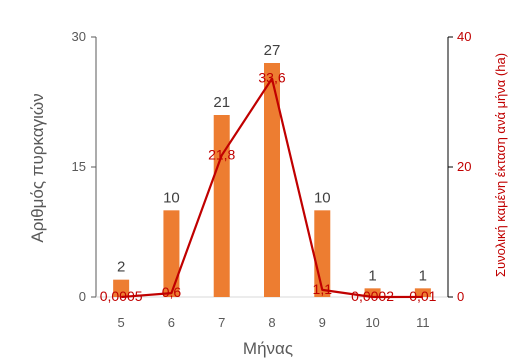 The width and height of the screenshot is (522, 360). Describe the element at coordinates (82, 296) in the screenshot. I see `y-tick-label: 0` at that location.